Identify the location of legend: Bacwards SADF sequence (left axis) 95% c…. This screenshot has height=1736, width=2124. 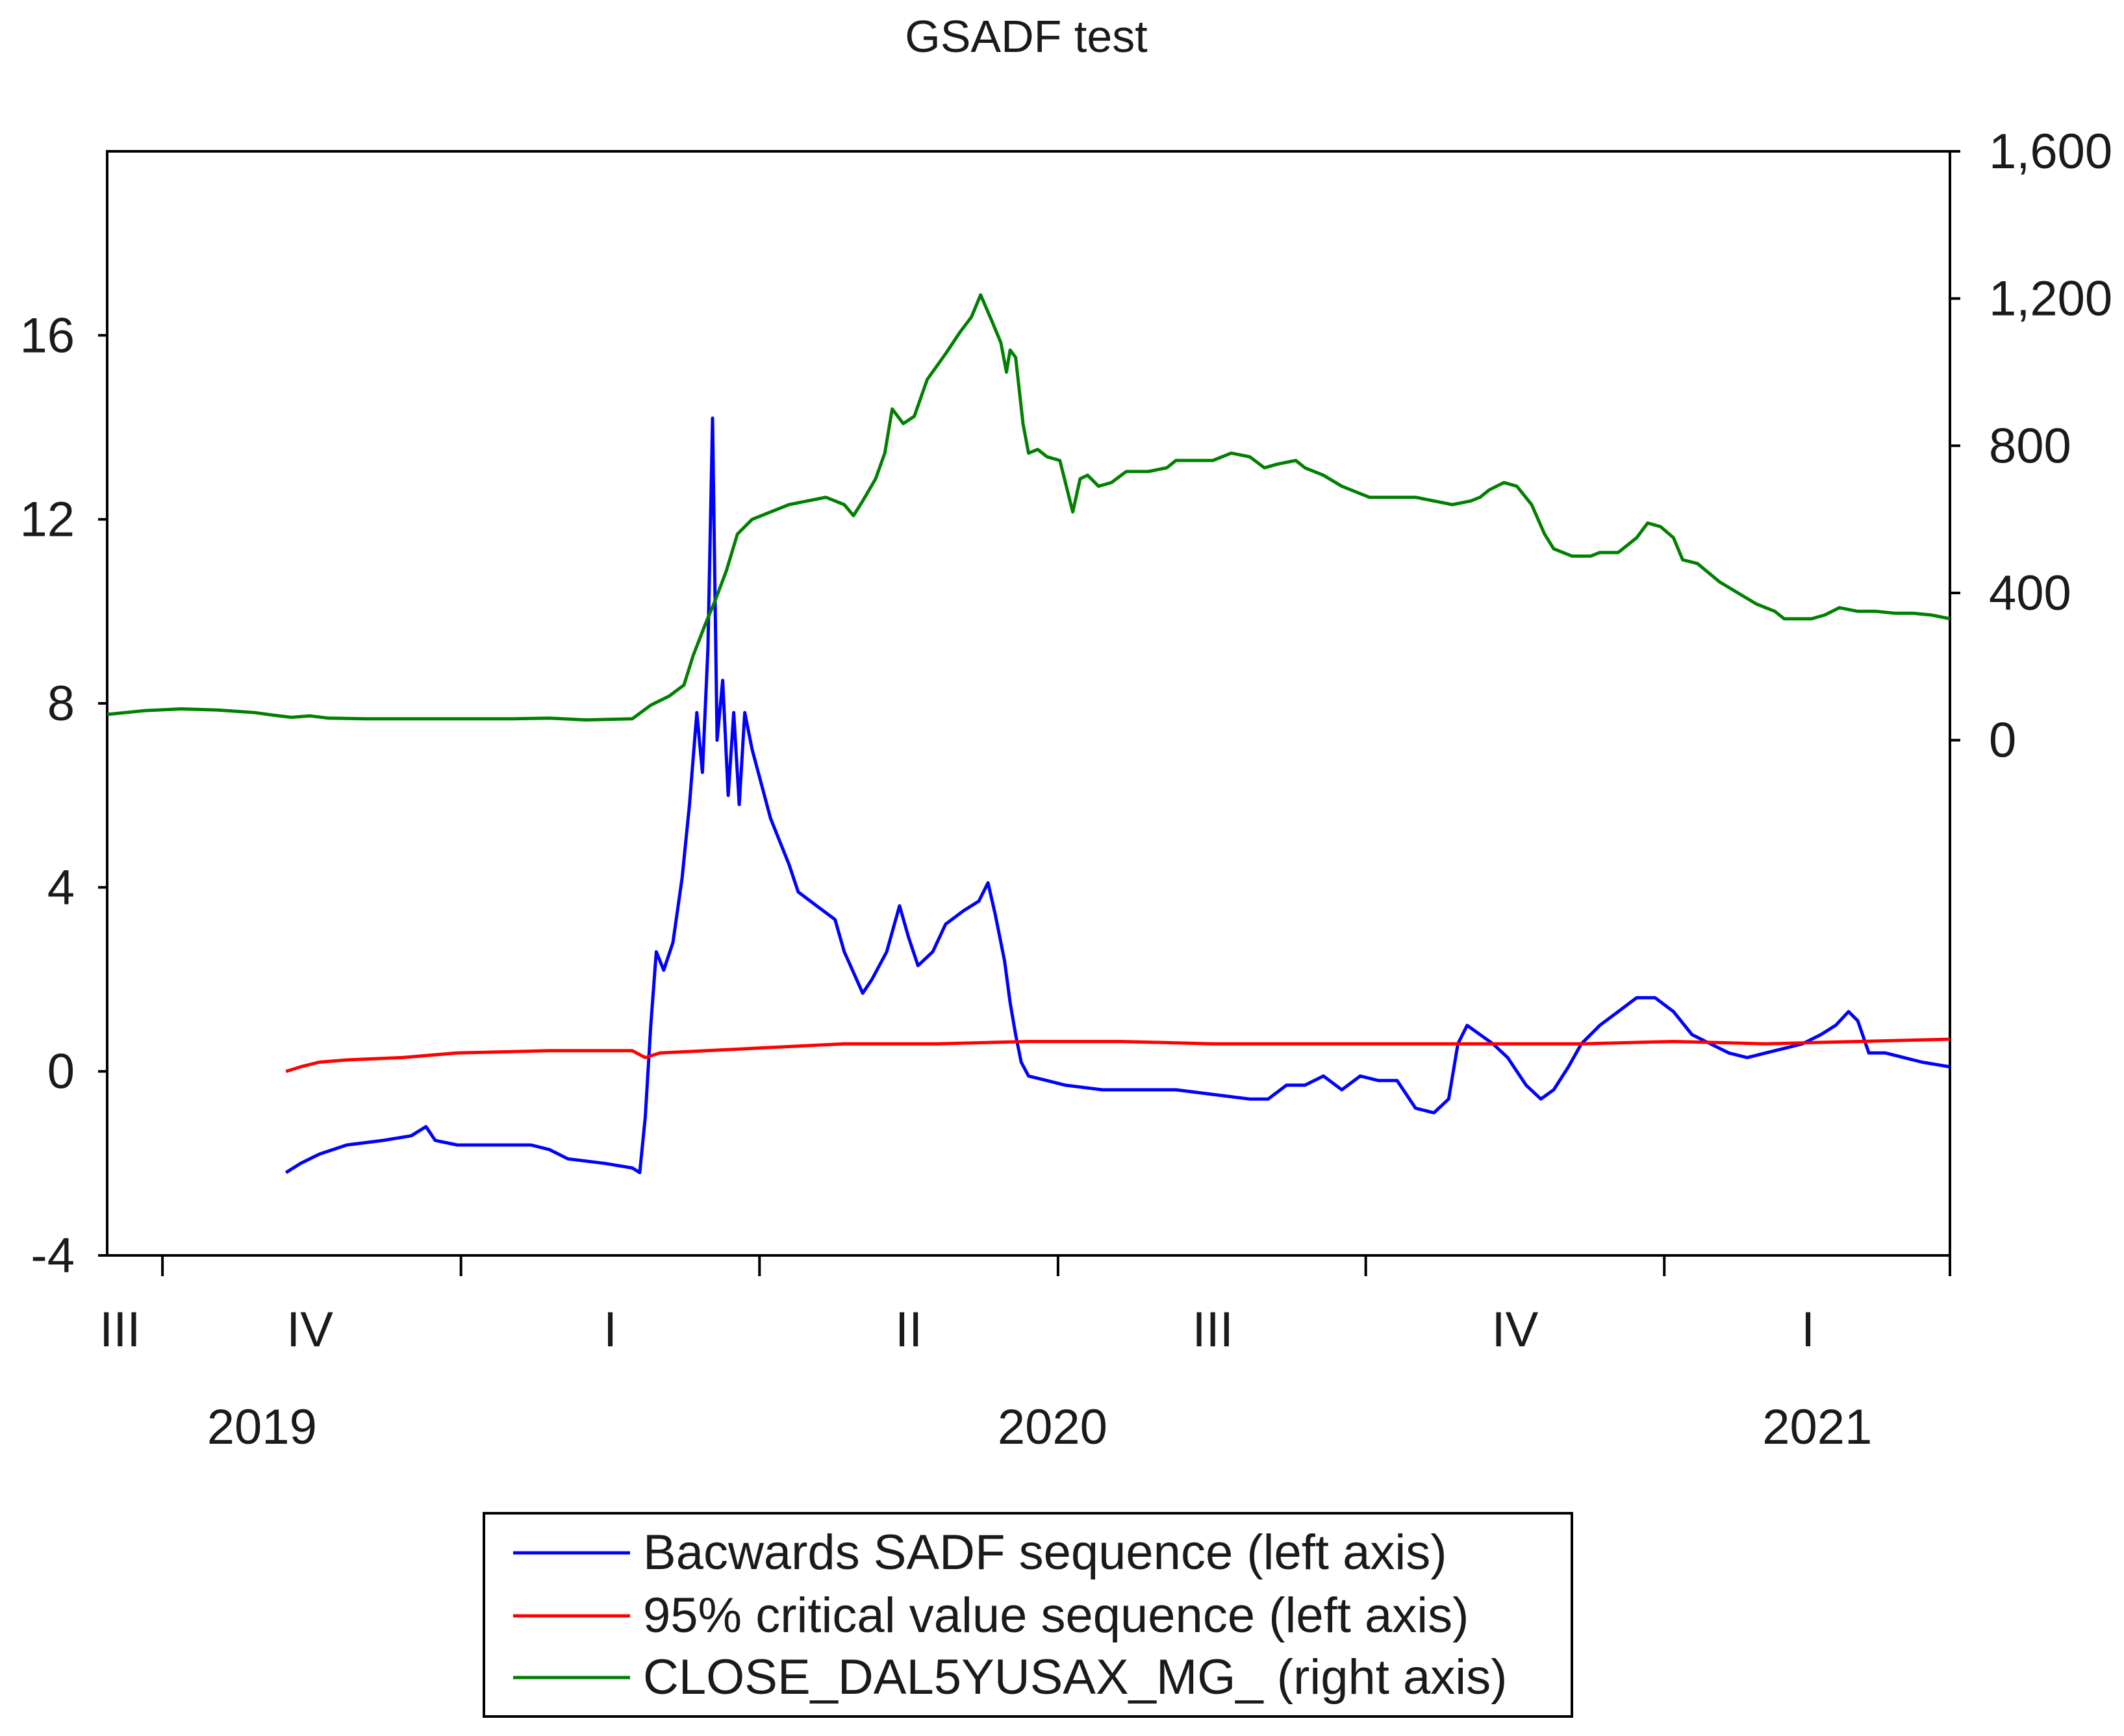
(1028, 1615).